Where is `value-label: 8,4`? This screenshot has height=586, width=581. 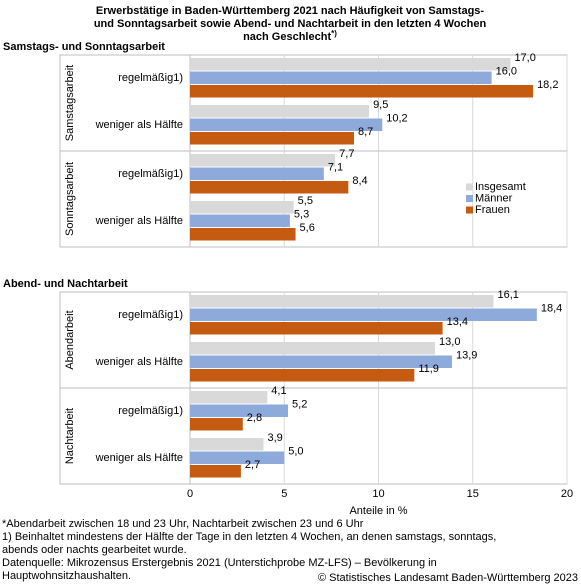
value-label: 8,4 is located at coordinates (359, 181).